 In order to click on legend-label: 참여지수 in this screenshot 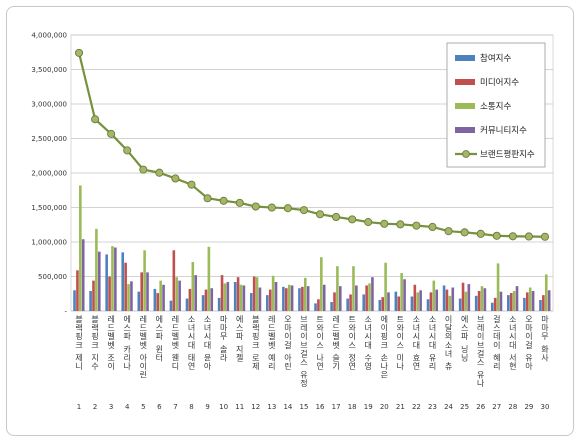, I will do `click(495, 58)`.